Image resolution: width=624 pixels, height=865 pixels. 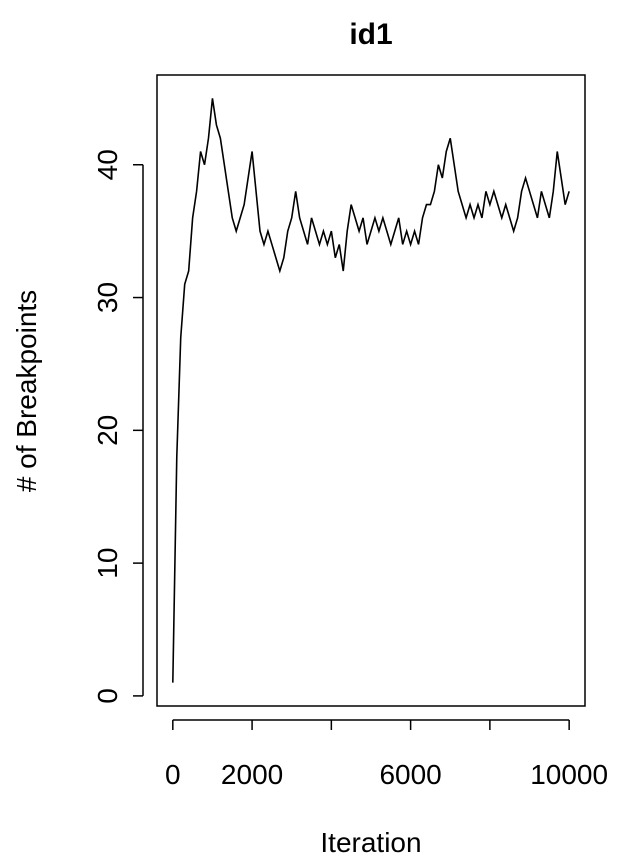 What do you see at coordinates (107, 563) in the screenshot?
I see `y-tick-label: 10` at bounding box center [107, 563].